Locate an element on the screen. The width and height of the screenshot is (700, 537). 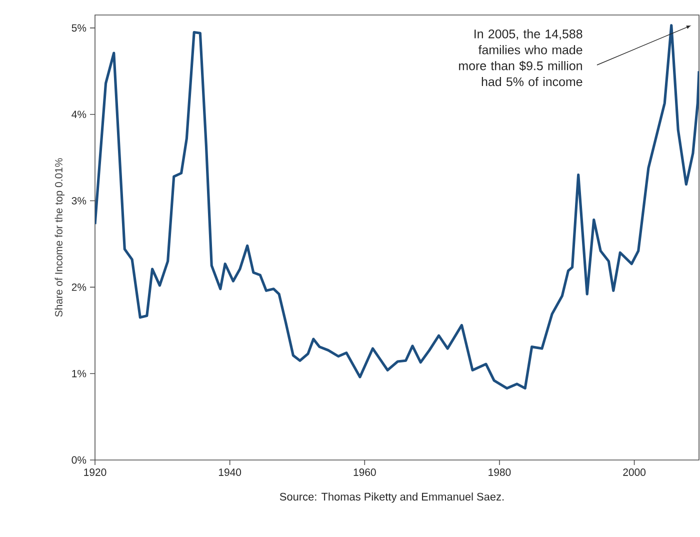
x-tick-label: 2000 is located at coordinates (634, 472).